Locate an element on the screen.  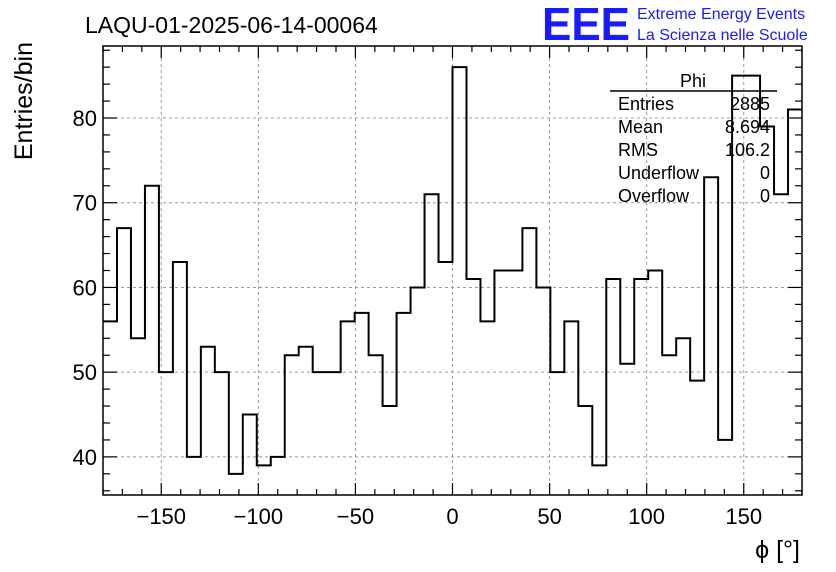
x-tick-label: −100 is located at coordinates (259, 516).